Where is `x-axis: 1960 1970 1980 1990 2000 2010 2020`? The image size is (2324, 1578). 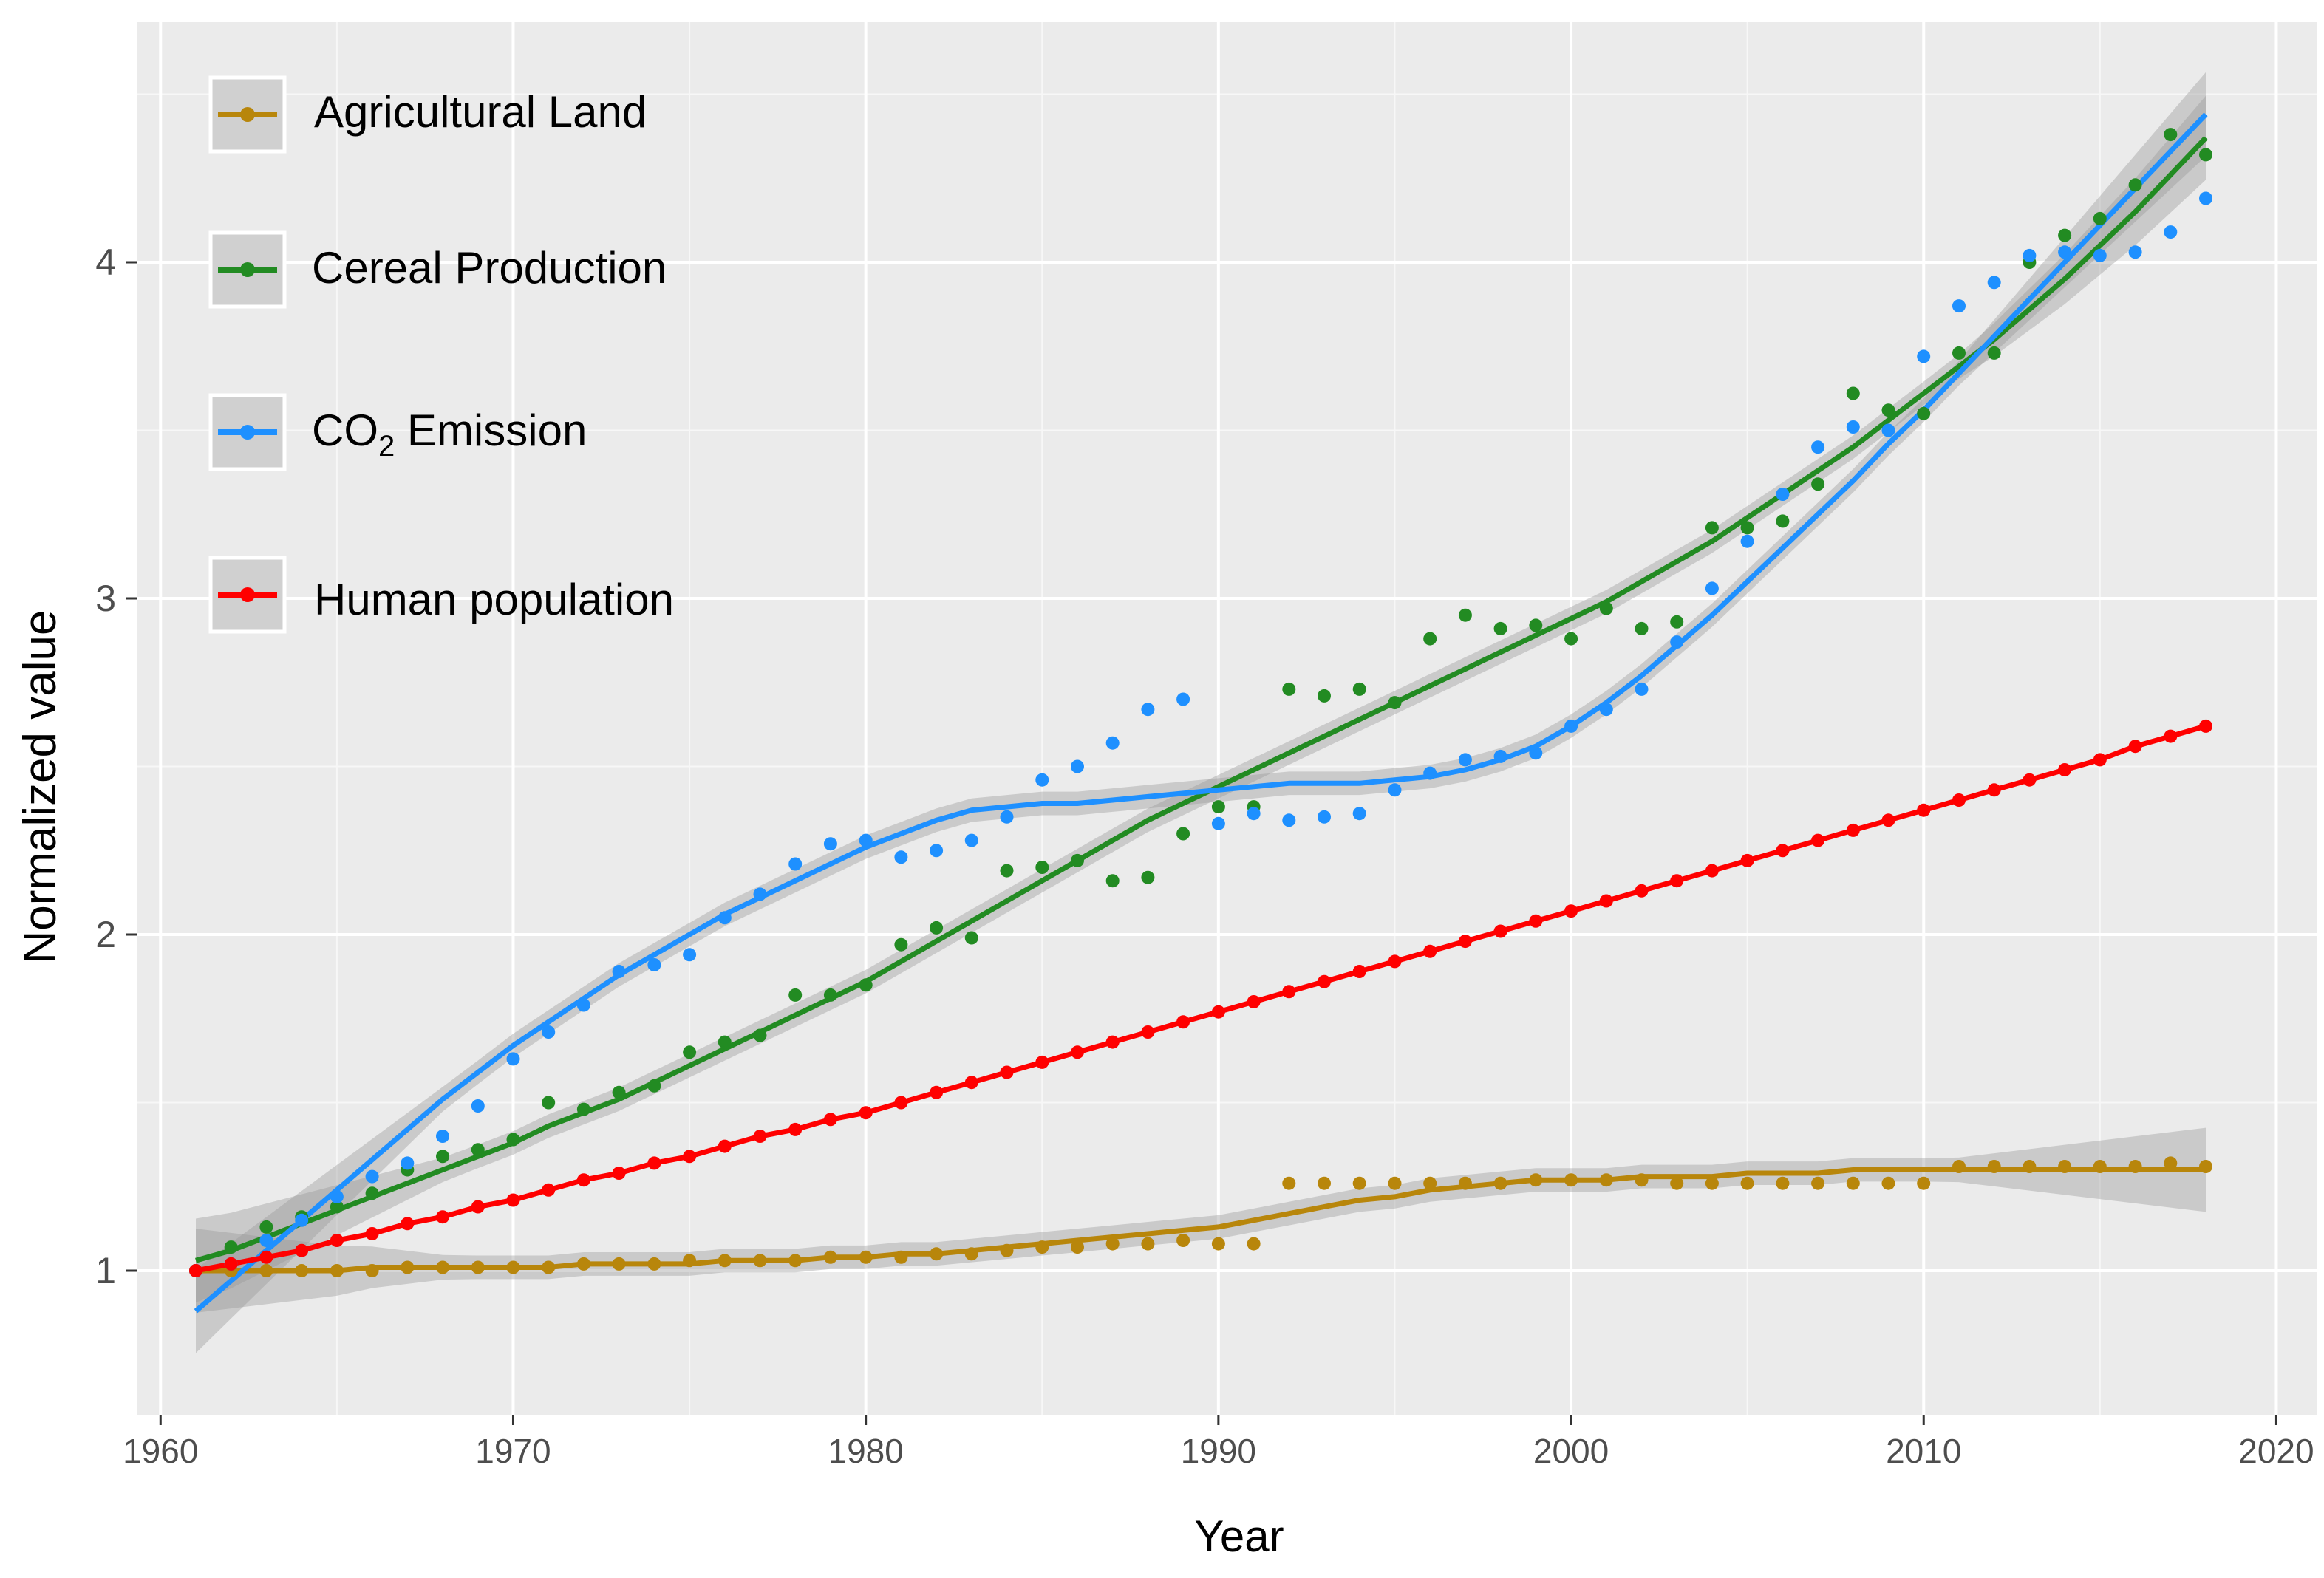 x-axis: 1960 1970 1980 1990 2000 2010 2020 is located at coordinates (1218, 1442).